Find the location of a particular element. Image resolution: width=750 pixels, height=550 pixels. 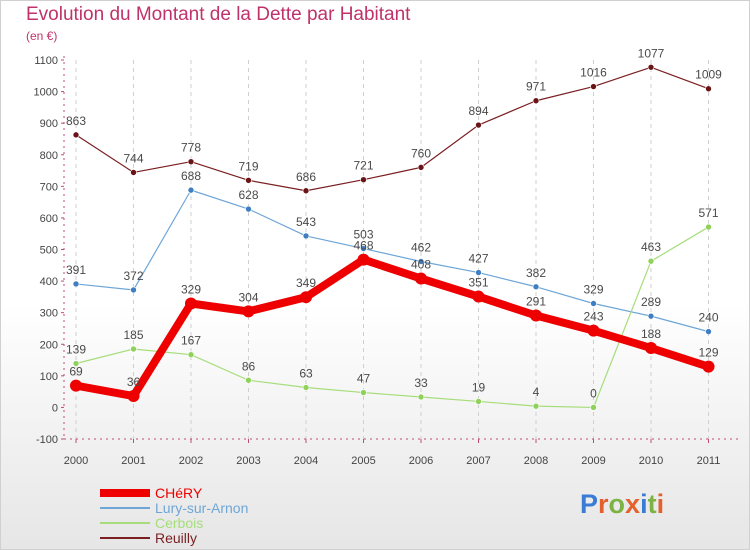

data-label: 462 is located at coordinates (421, 248).